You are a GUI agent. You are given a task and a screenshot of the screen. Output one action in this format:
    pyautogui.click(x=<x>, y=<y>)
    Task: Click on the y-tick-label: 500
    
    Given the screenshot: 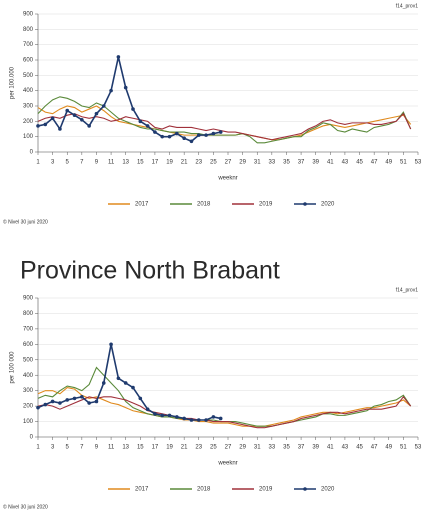 What is the action you would take?
    pyautogui.click(x=28, y=76)
    